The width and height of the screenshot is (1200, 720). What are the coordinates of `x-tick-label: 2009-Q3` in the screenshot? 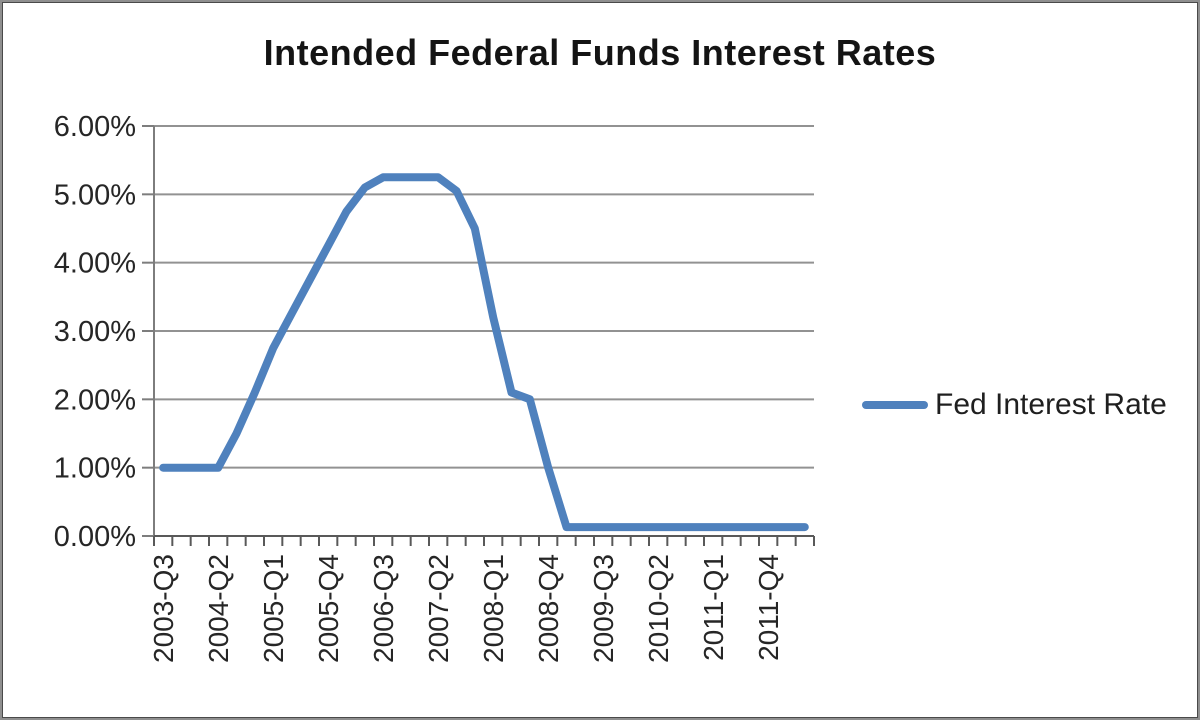 It's located at (603, 608).